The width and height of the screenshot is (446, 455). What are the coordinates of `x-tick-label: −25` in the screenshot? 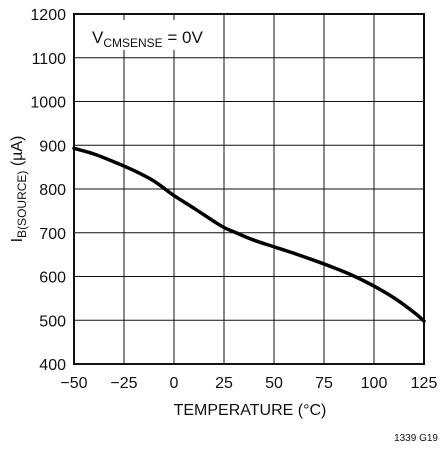 It's located at (123, 383).